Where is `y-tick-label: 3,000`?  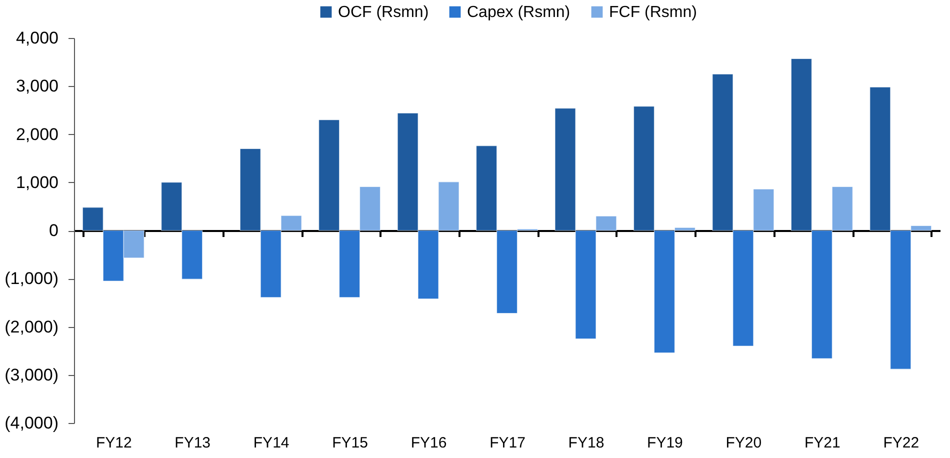
y-tick-label: 3,000 is located at coordinates (37, 86).